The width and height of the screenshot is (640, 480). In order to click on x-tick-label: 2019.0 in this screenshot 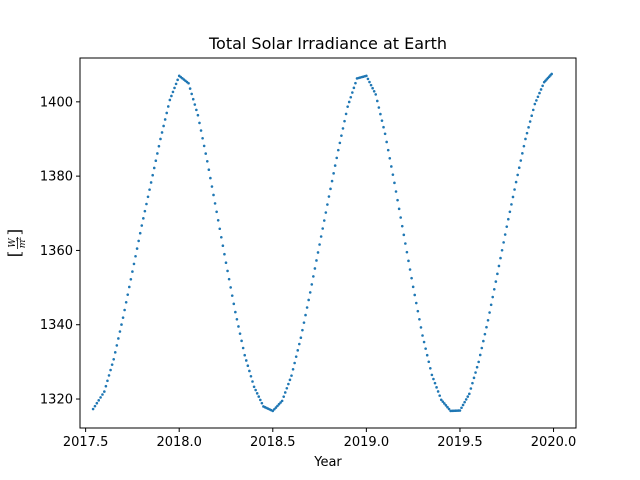, I will do `click(367, 442)`.